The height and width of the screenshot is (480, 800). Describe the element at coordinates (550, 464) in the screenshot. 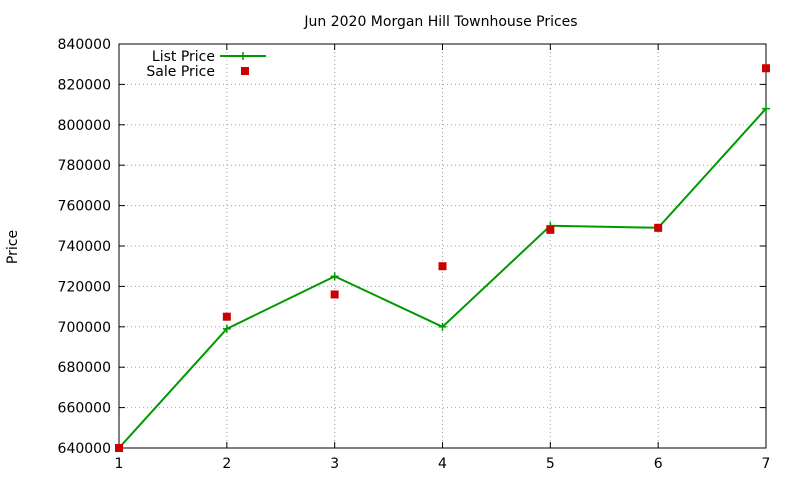

I see `x-tick-label: 5` at that location.